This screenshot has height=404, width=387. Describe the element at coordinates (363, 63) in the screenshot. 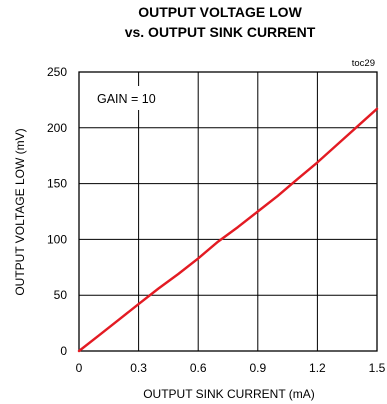

I see `figure-tag: toc29` at that location.